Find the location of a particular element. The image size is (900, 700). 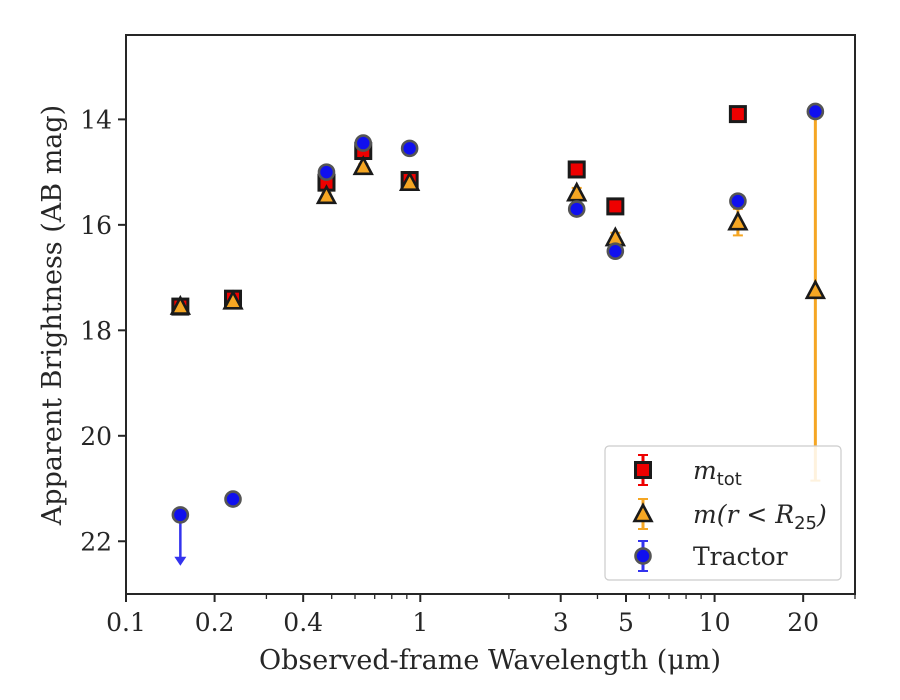

x-tick-label: 0.1 is located at coordinates (126, 622).